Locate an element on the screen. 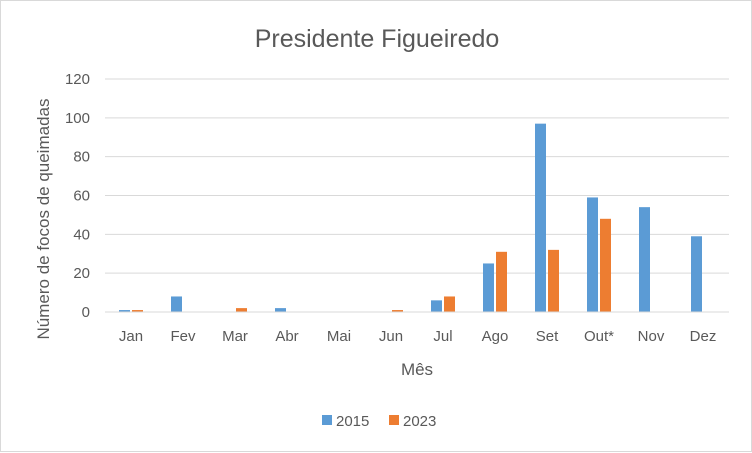 This screenshot has height=453, width=752. y-tick-label: 0 is located at coordinates (86, 312).